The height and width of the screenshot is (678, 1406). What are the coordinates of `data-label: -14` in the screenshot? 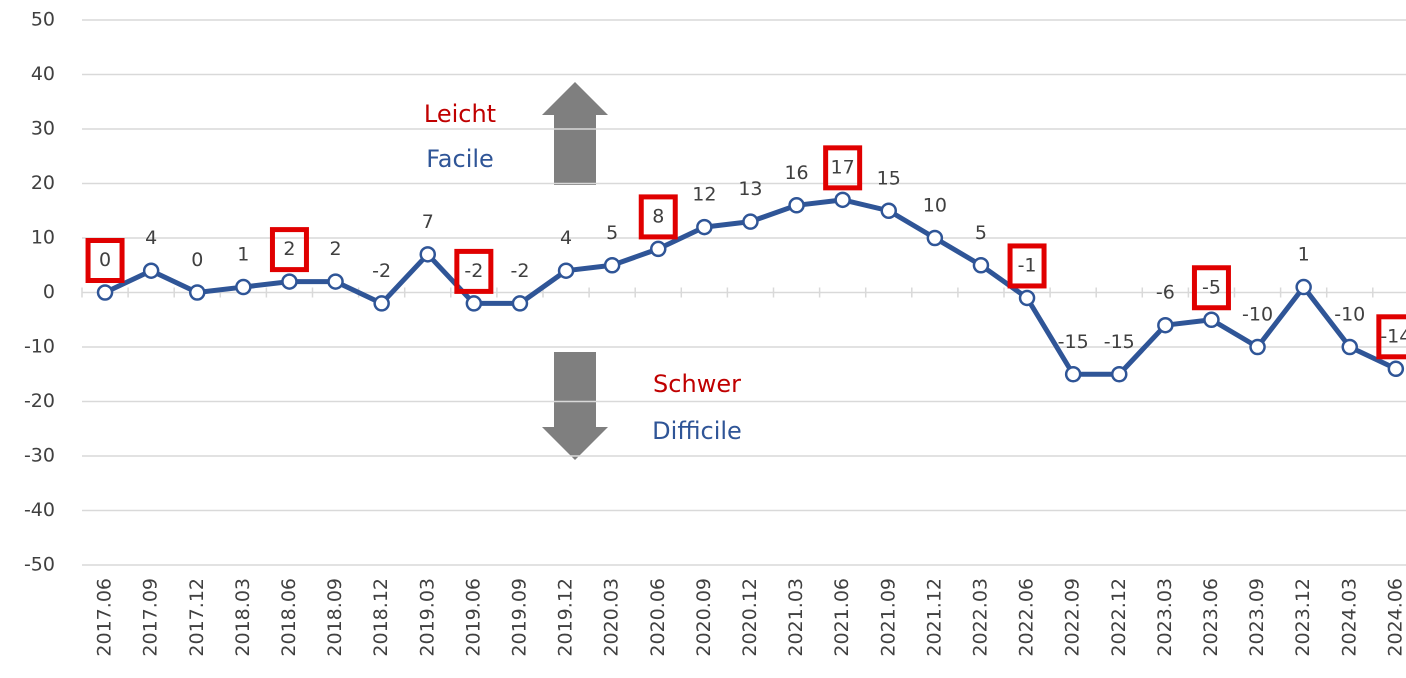 It's located at (1393, 336).